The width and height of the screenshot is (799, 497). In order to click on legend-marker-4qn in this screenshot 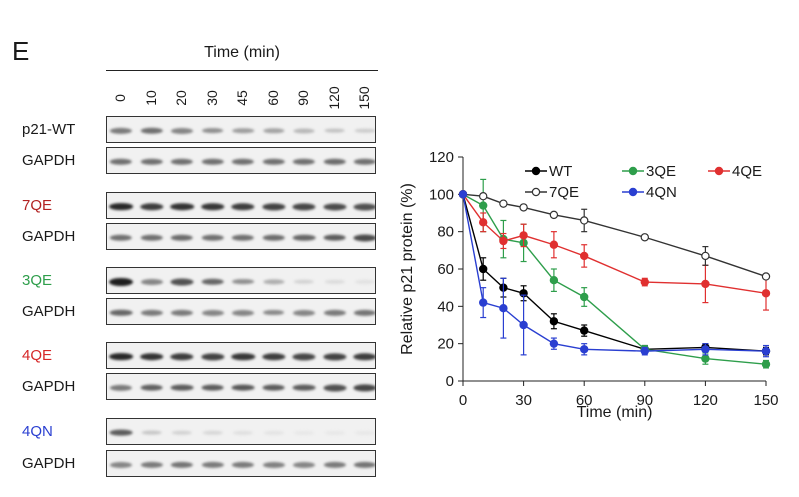, I will do `click(633, 192)`.